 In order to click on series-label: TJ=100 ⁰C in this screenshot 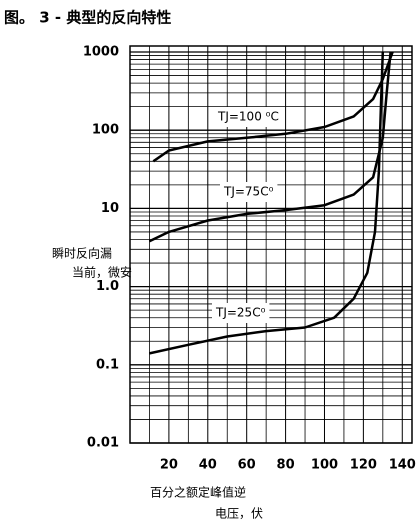, I will do `click(248, 117)`.